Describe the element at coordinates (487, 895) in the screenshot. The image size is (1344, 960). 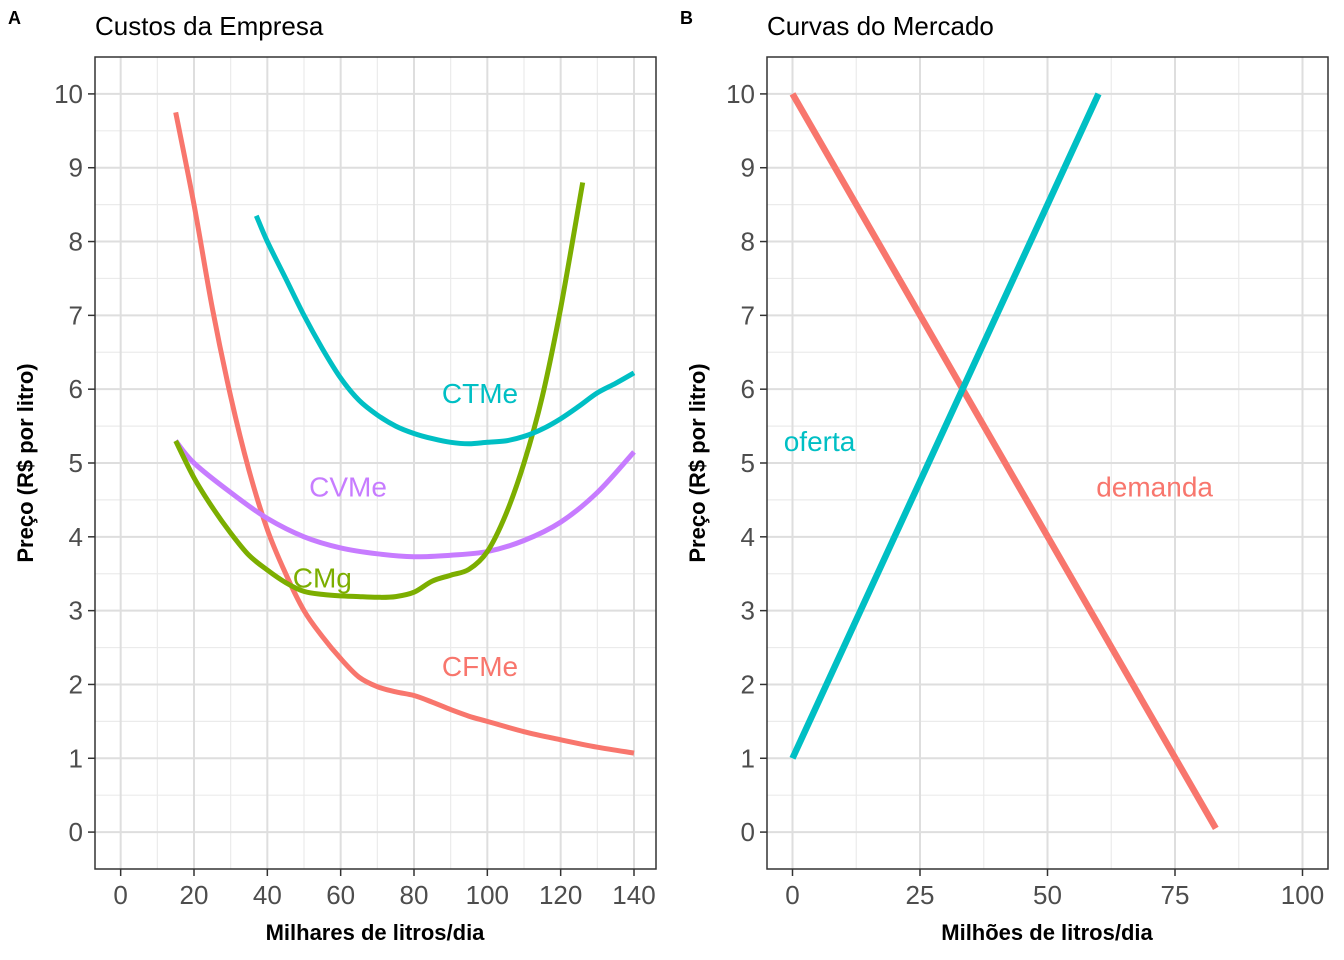
I see `panel-a-xtick-label: 100` at that location.